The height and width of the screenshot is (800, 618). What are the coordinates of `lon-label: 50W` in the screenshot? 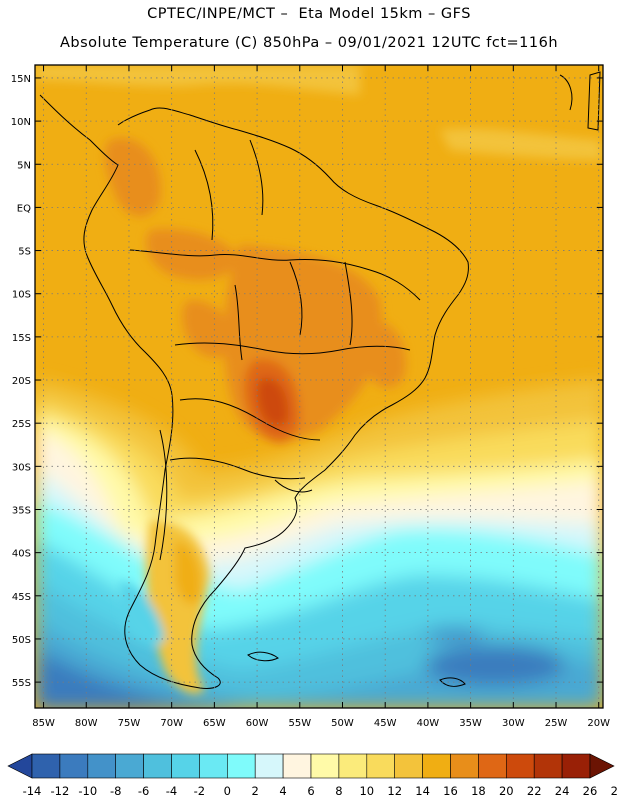 It's located at (342, 723).